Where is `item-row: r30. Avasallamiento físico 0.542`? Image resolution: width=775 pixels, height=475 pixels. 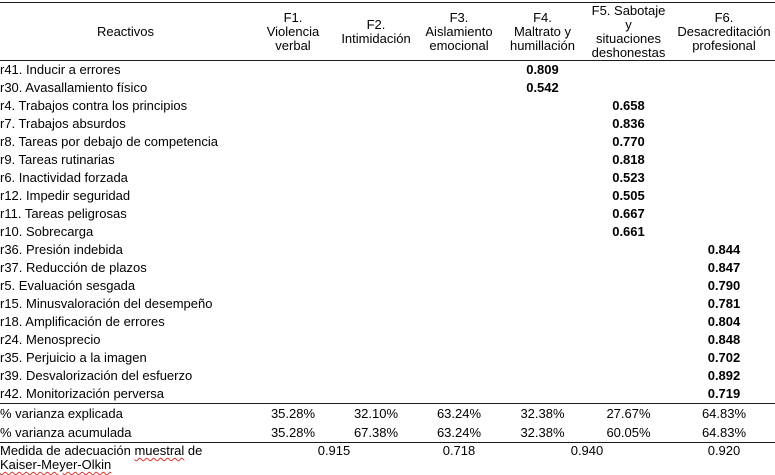
item-row: r30. Avasallamiento físico 0.542 is located at coordinates (387, 88).